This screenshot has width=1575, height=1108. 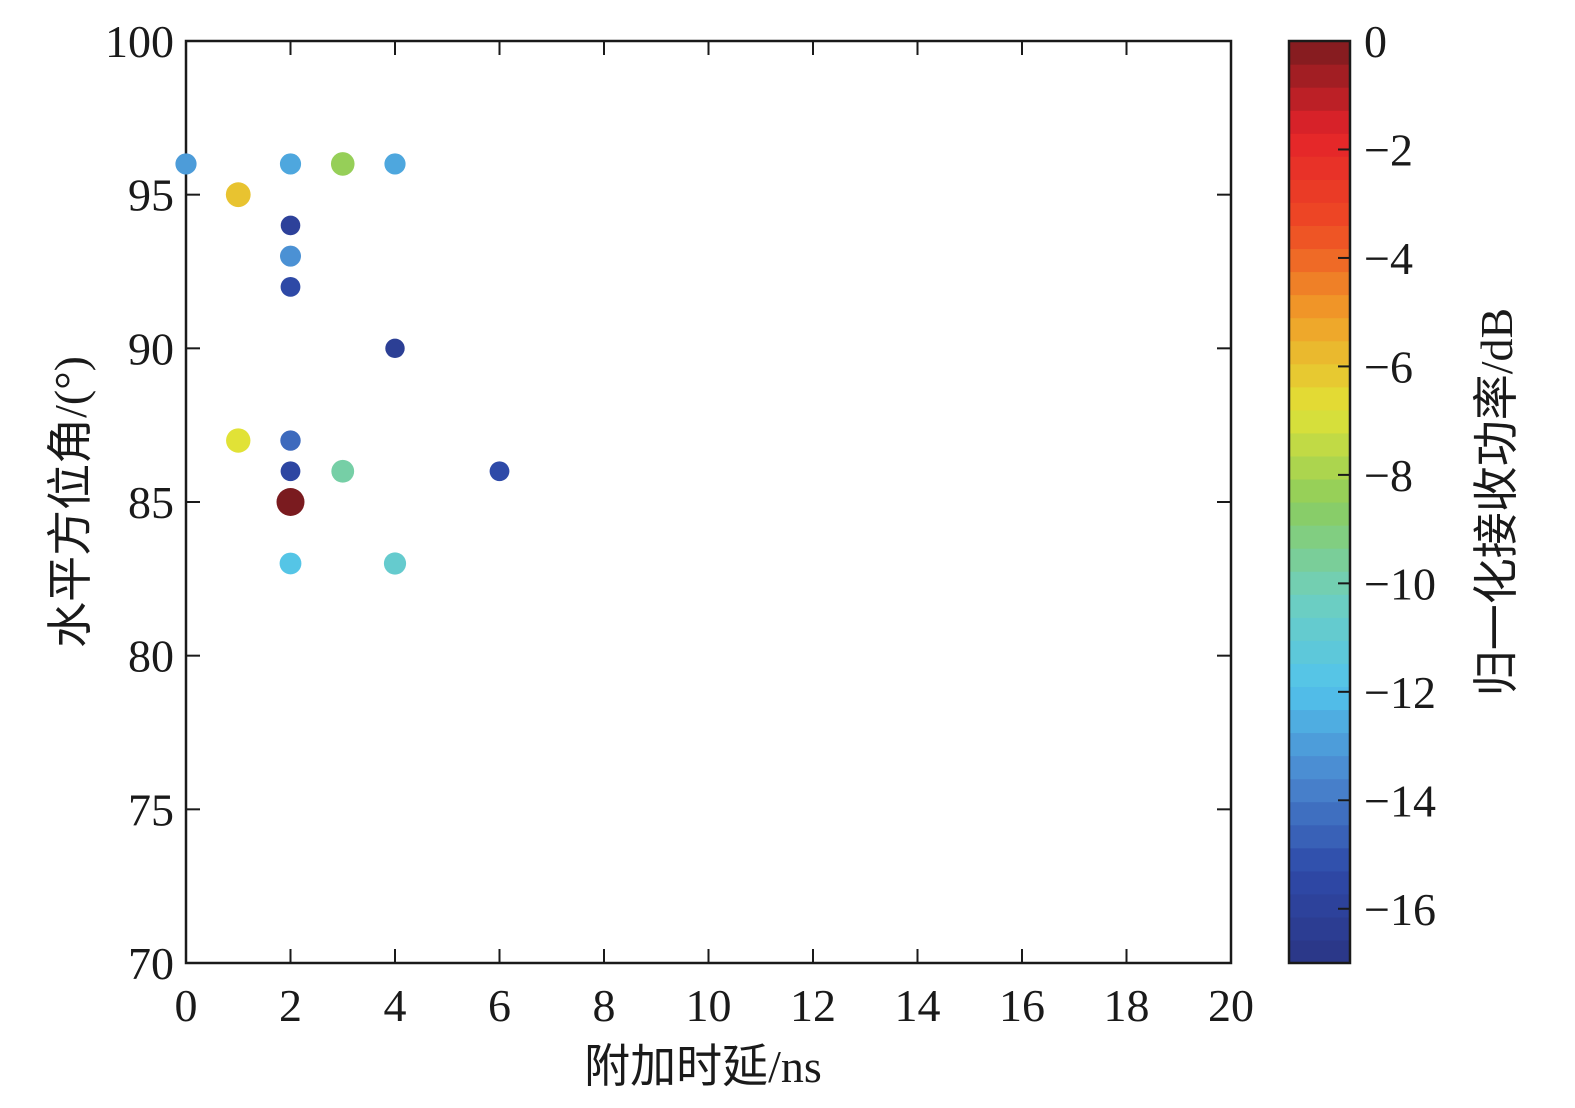 I want to click on colorbar-frame, so click(x=1319, y=502).